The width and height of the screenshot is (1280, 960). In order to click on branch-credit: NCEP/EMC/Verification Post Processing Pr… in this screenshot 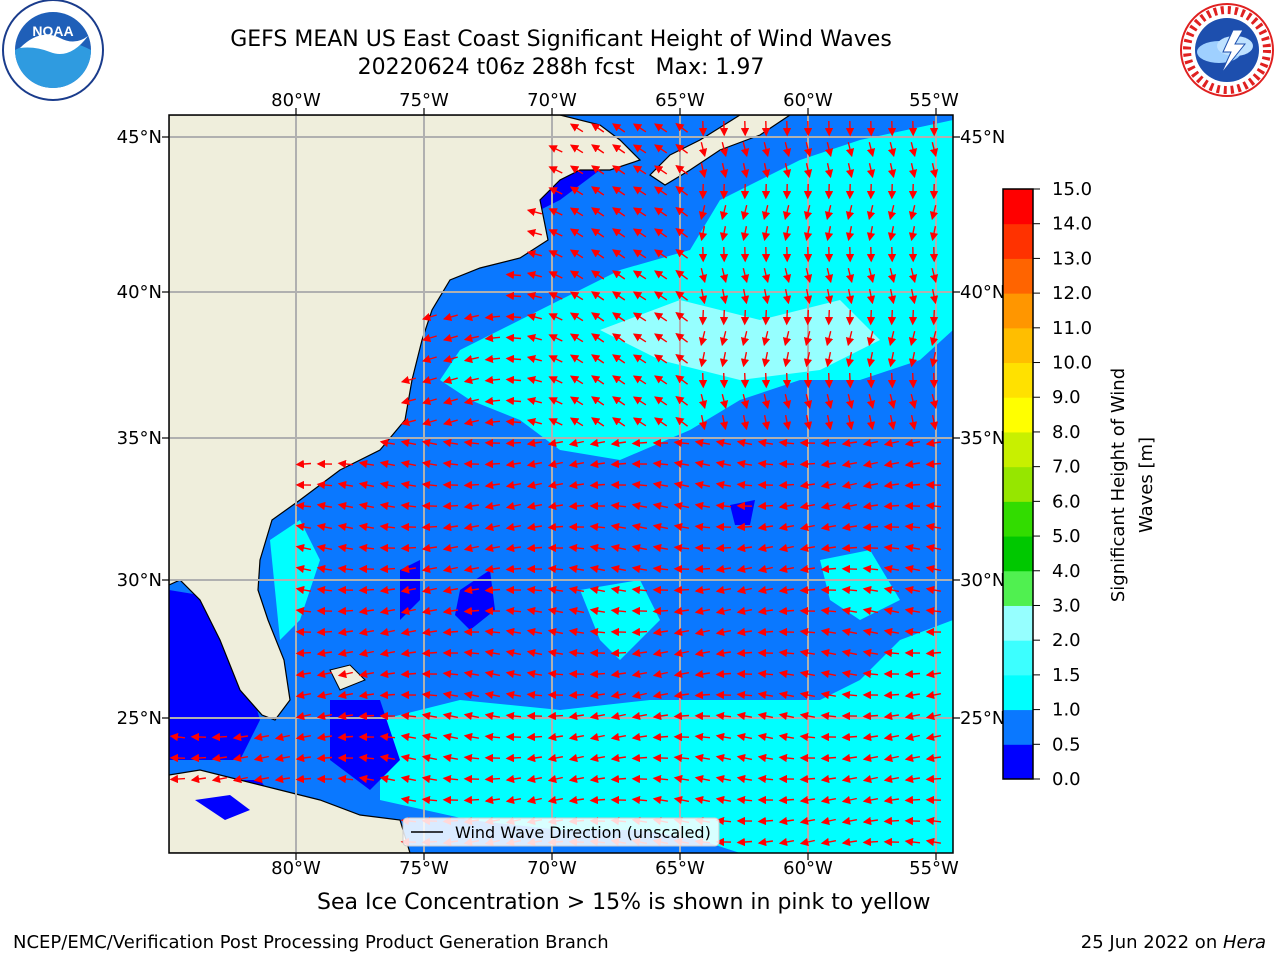, I will do `click(311, 942)`.